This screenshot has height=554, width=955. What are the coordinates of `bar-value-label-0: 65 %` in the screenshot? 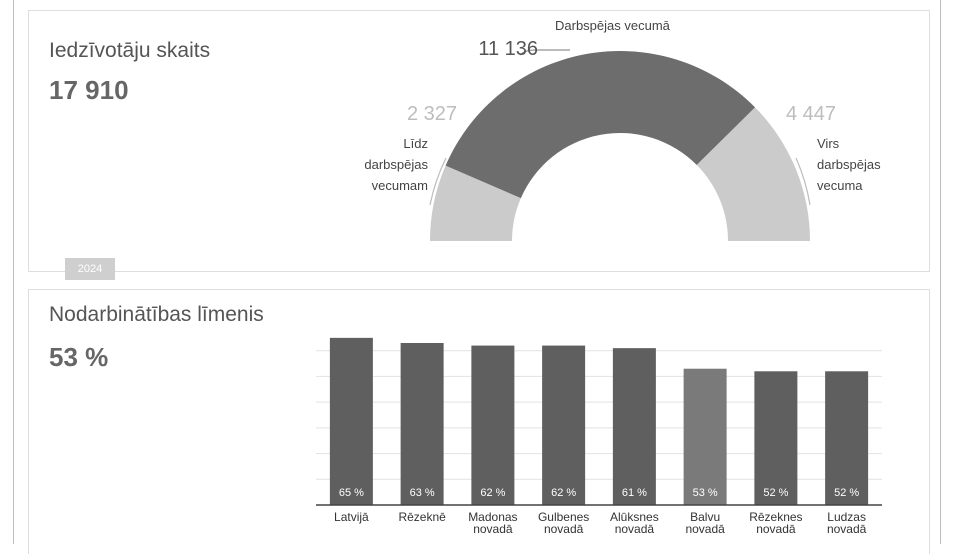 It's located at (351, 493).